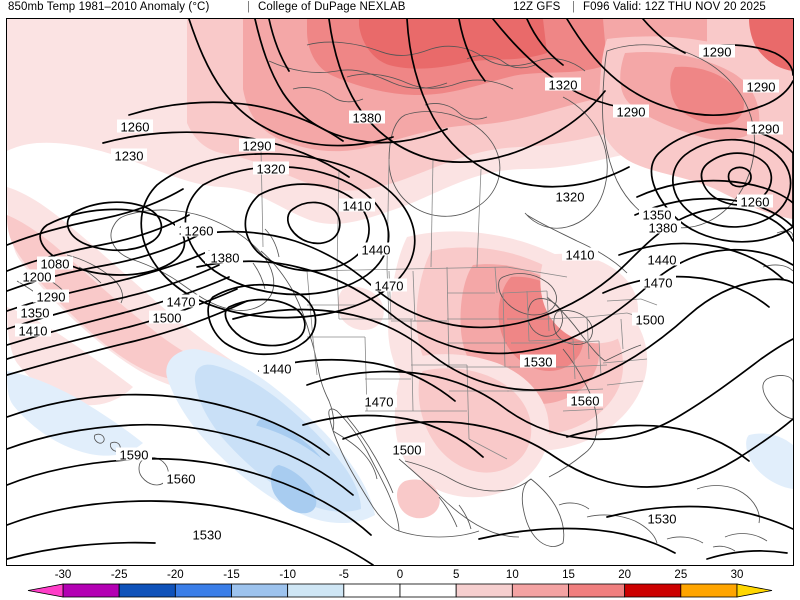  Describe the element at coordinates (45, 590) in the screenshot. I see `colorbar-tail-low` at that location.